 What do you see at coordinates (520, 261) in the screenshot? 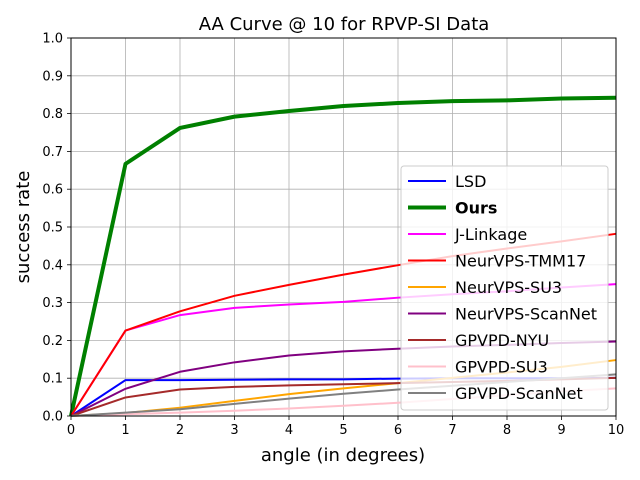
I see `legend-label: NeurVPS-TMM17` at bounding box center [520, 261].